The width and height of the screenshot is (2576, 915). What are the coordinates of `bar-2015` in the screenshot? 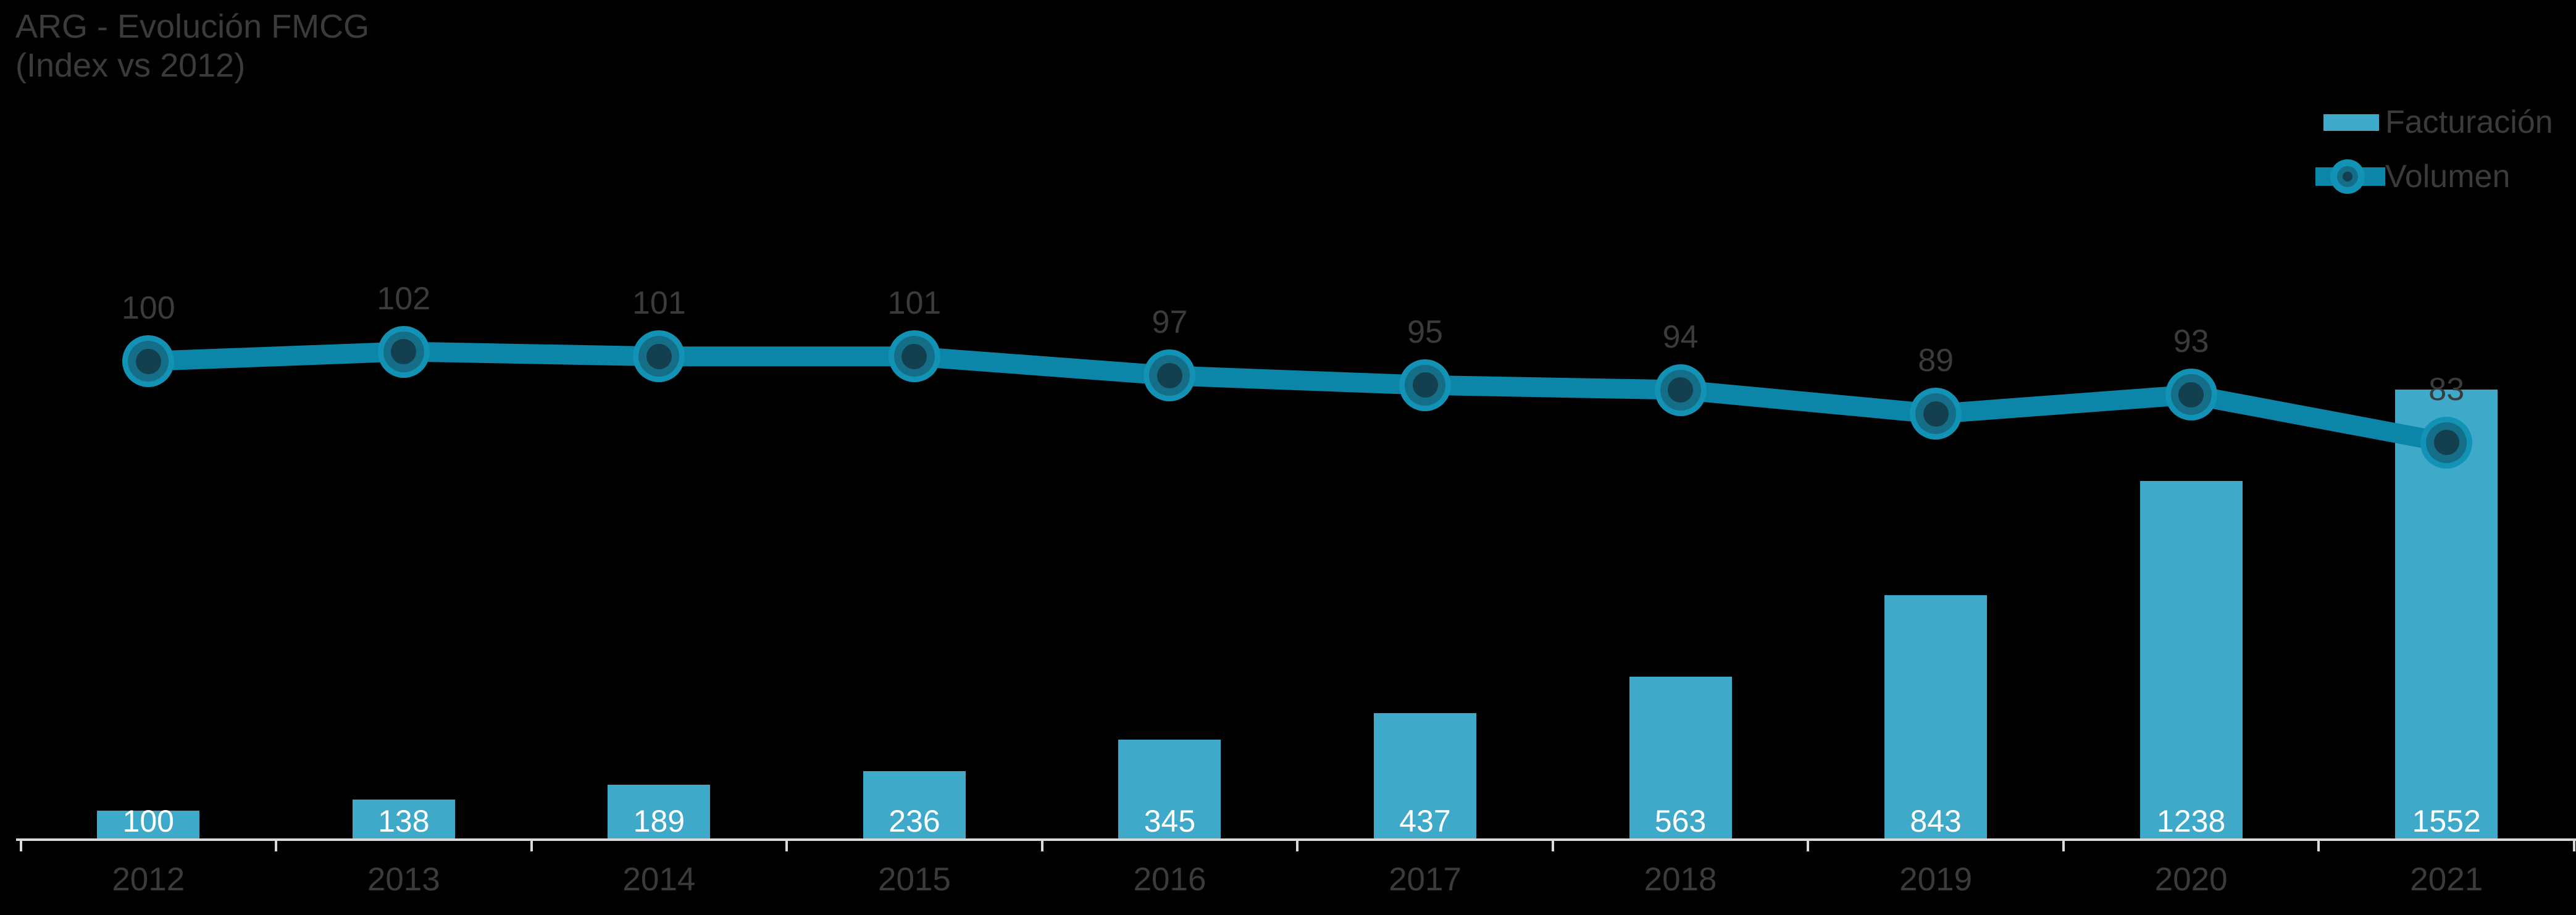 It's located at (915, 806).